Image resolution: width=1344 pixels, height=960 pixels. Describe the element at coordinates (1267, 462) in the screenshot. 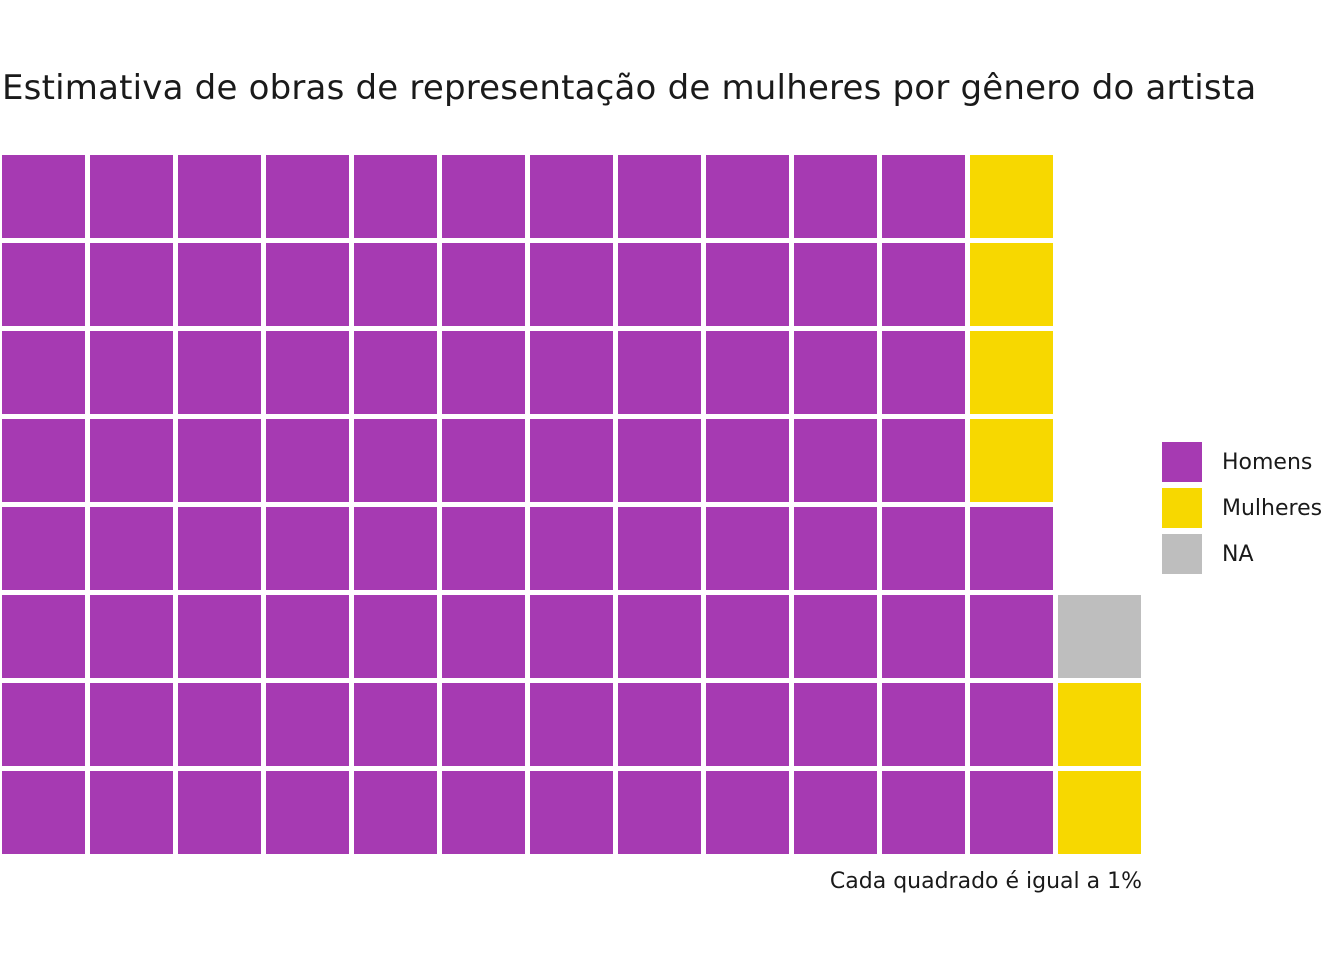

I see `legend-label-homens: Homens` at that location.